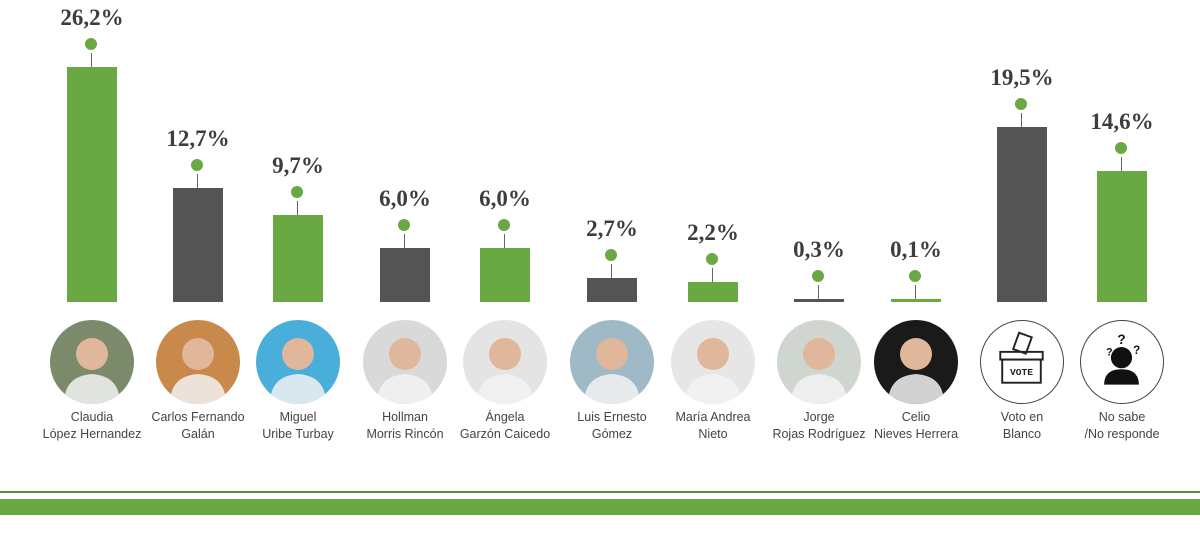 The image size is (1200, 535). I want to click on candidate-name: Luis Ernesto Gómez, so click(612, 425).